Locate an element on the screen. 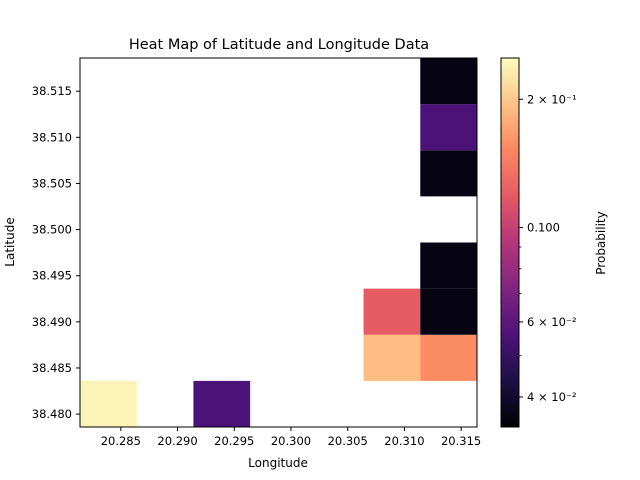 This screenshot has width=640, height=480. y-tick-label: 38.515 is located at coordinates (52, 91).